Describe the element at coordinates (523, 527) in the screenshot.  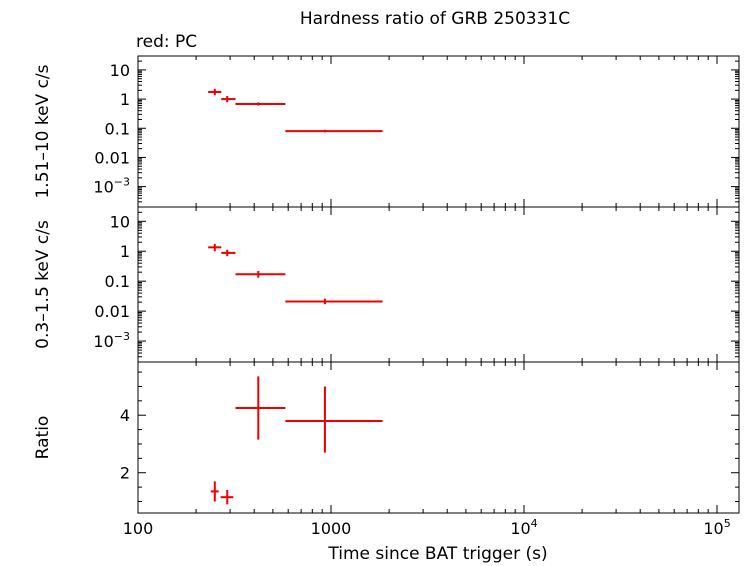
I see `x-tick-label: 10⁴` at that location.